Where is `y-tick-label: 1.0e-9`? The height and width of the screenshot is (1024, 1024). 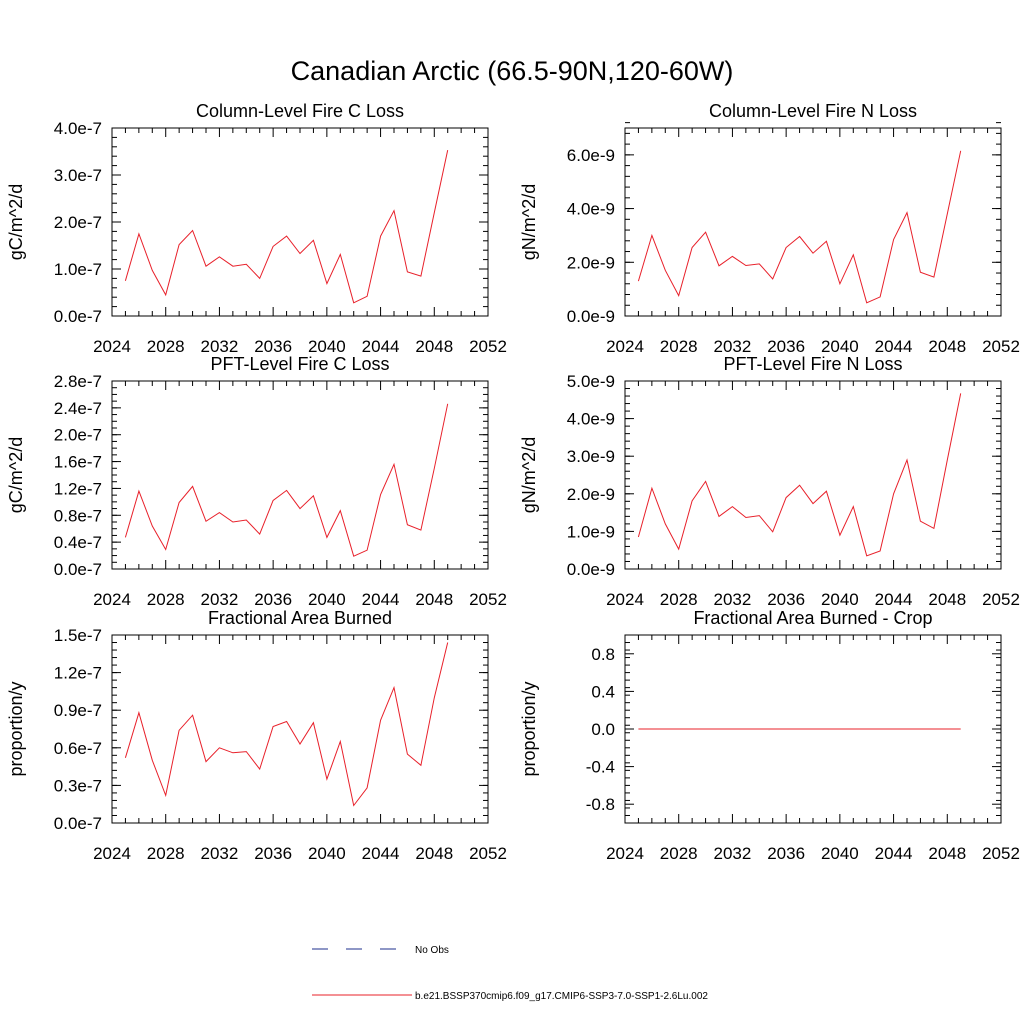
y-tick-label: 1.0e-9 is located at coordinates (591, 531).